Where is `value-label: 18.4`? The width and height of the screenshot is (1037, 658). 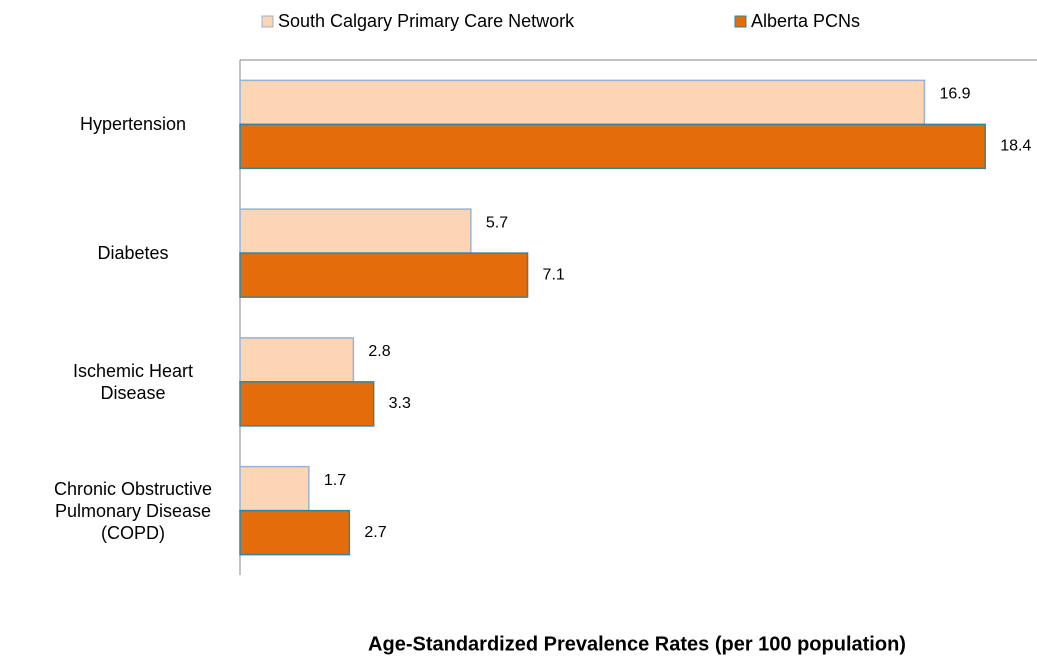
value-label: 18.4 is located at coordinates (1015, 146).